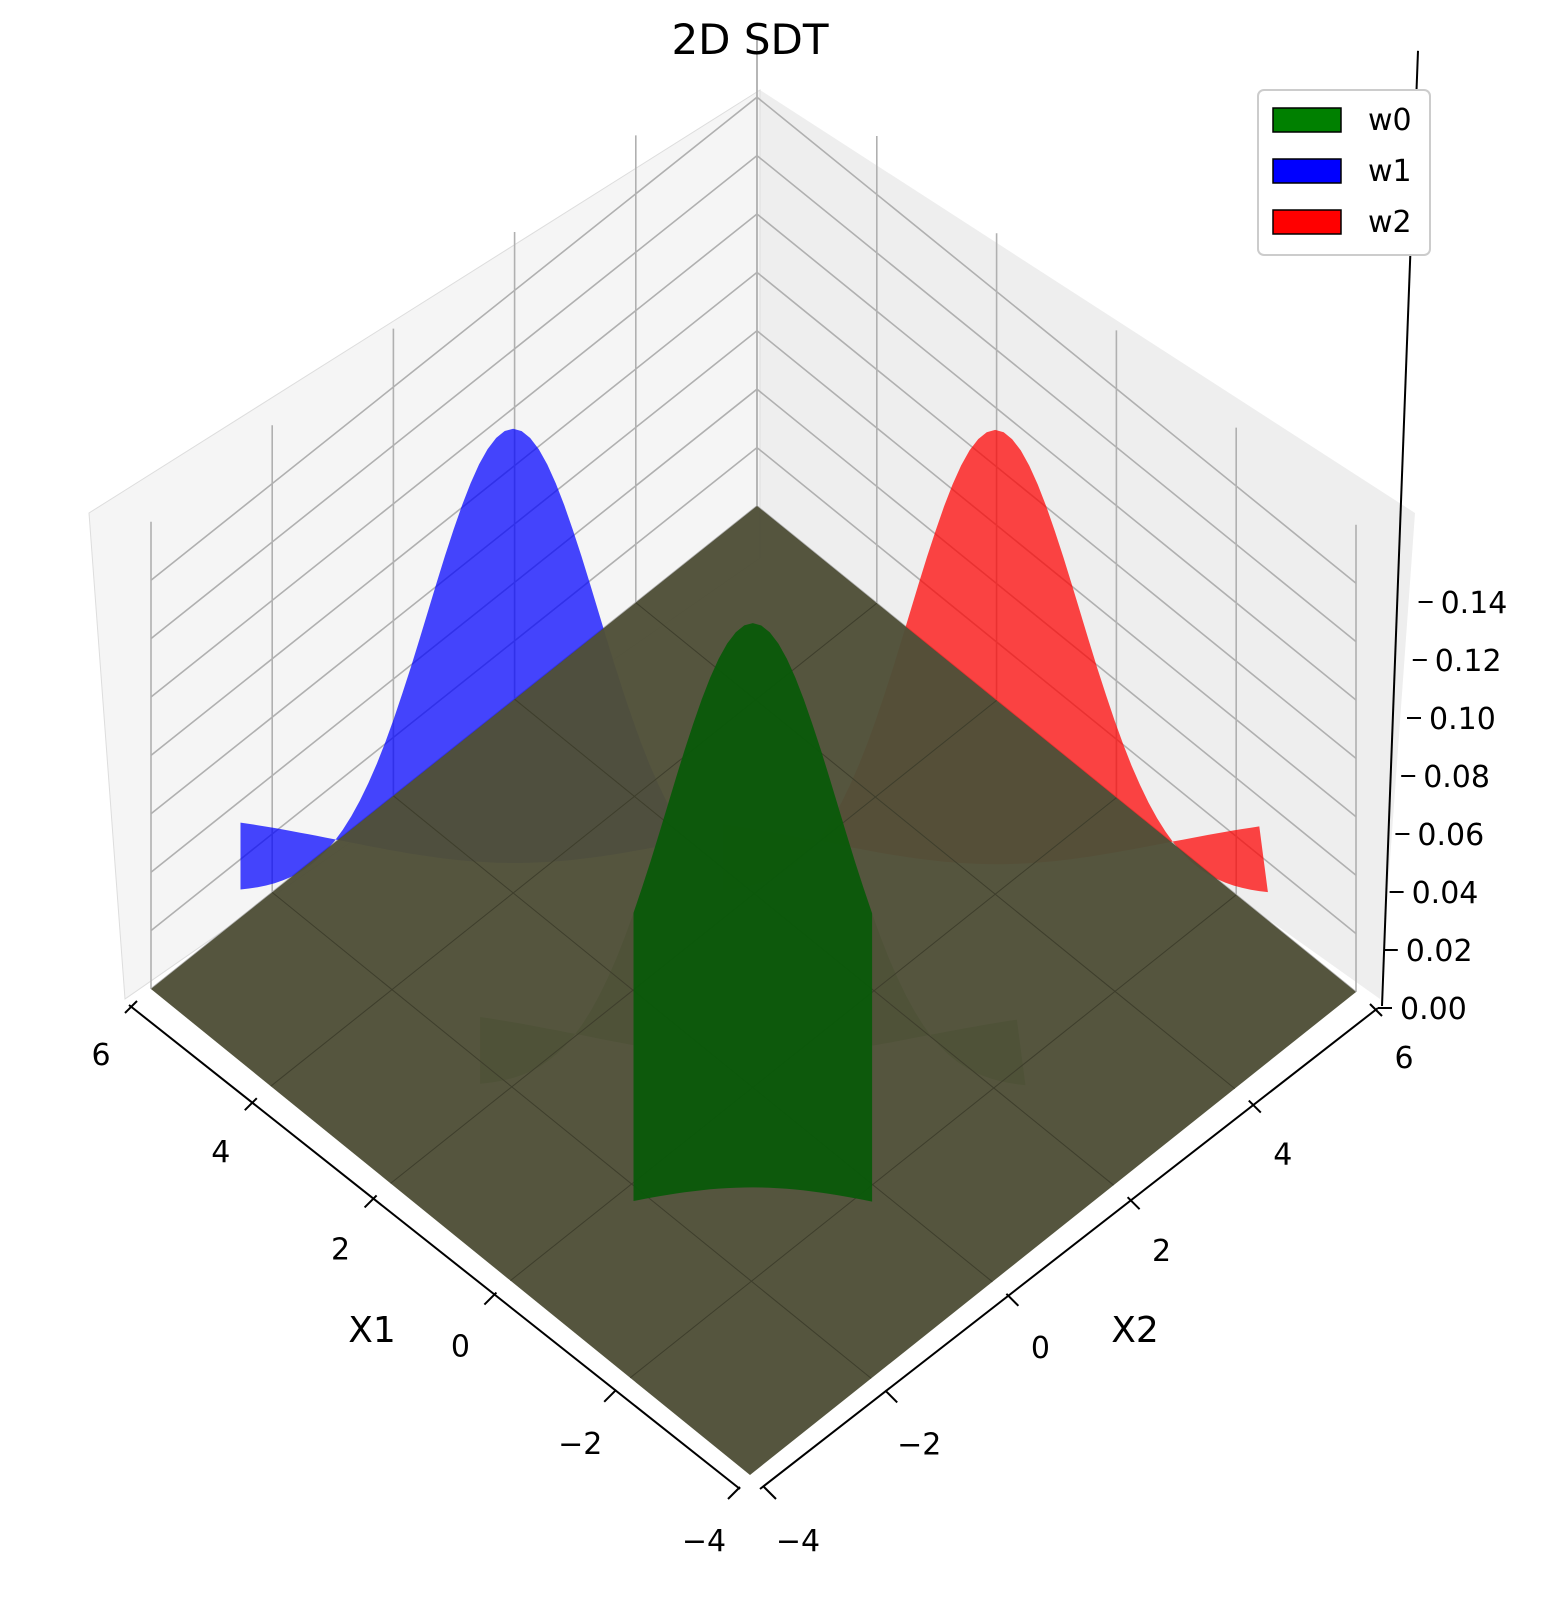 Image resolution: width=1560 pixels, height=1609 pixels. Describe the element at coordinates (372, 1330) in the screenshot. I see `x-axis-title: X1` at that location.